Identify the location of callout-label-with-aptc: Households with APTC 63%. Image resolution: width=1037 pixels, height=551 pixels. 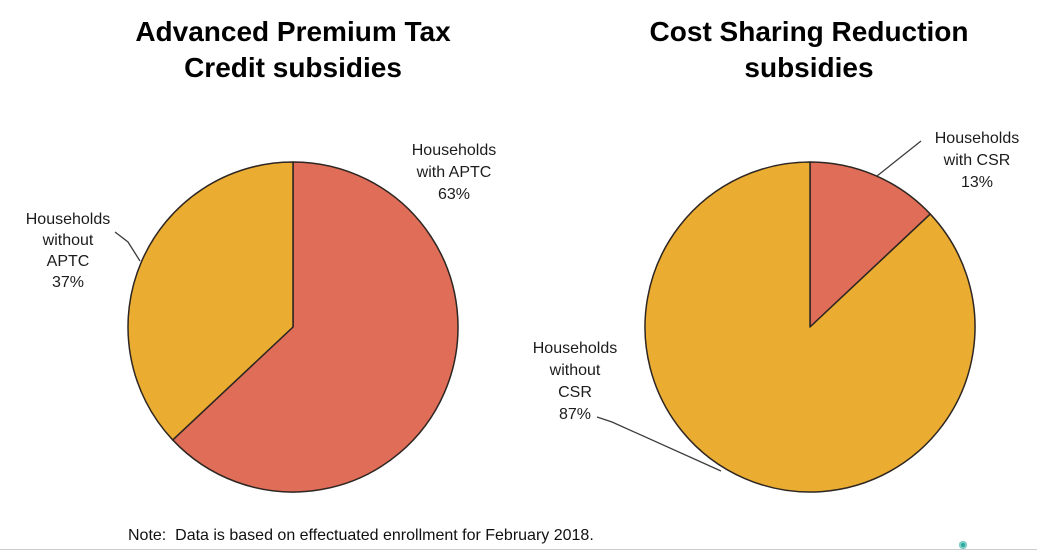
(454, 172).